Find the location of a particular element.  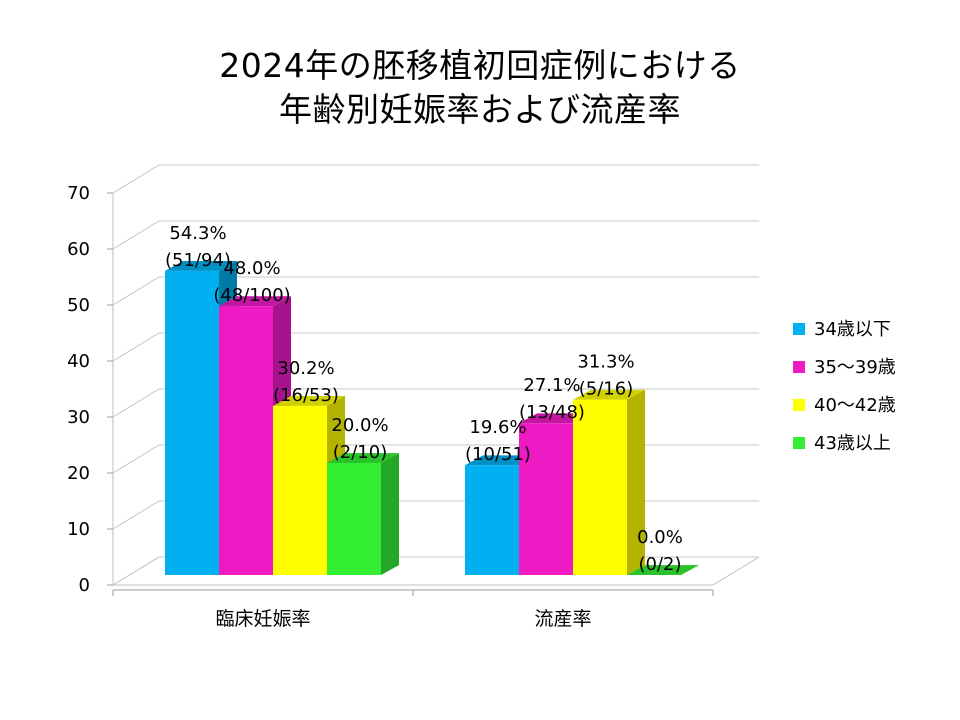

legend-label-0: 34歳以下 is located at coordinates (852, 329).